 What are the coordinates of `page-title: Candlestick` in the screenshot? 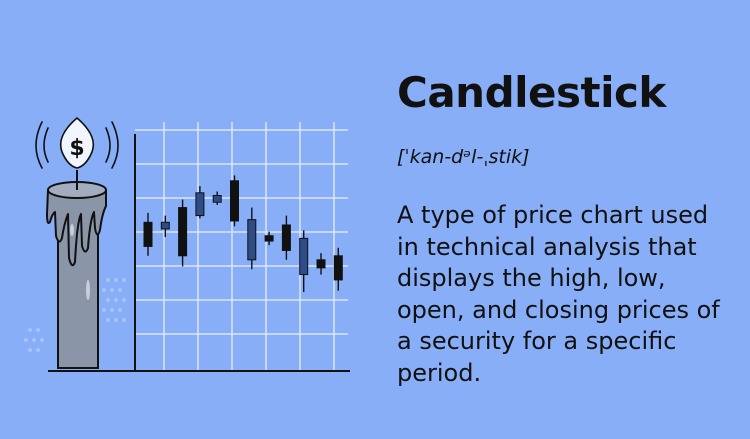 It's located at (531, 92).